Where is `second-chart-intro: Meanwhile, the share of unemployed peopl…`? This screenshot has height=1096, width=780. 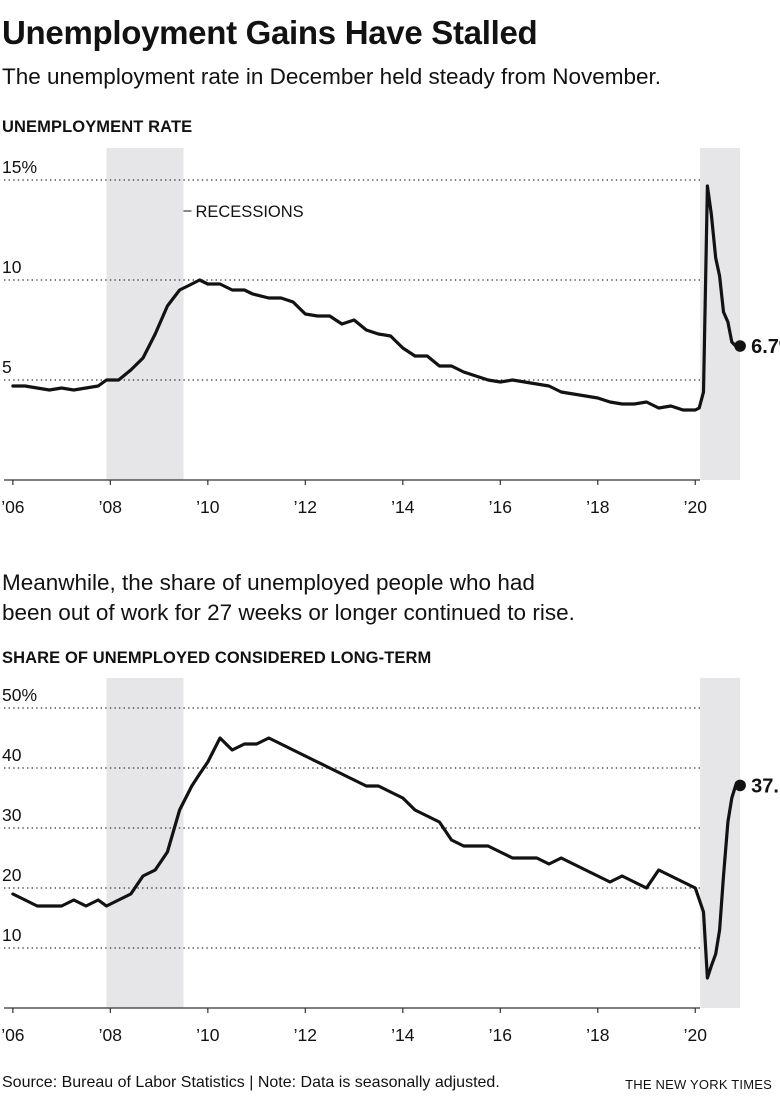 second-chart-intro: Meanwhile, the share of unemployed peopl… is located at coordinates (352, 598).